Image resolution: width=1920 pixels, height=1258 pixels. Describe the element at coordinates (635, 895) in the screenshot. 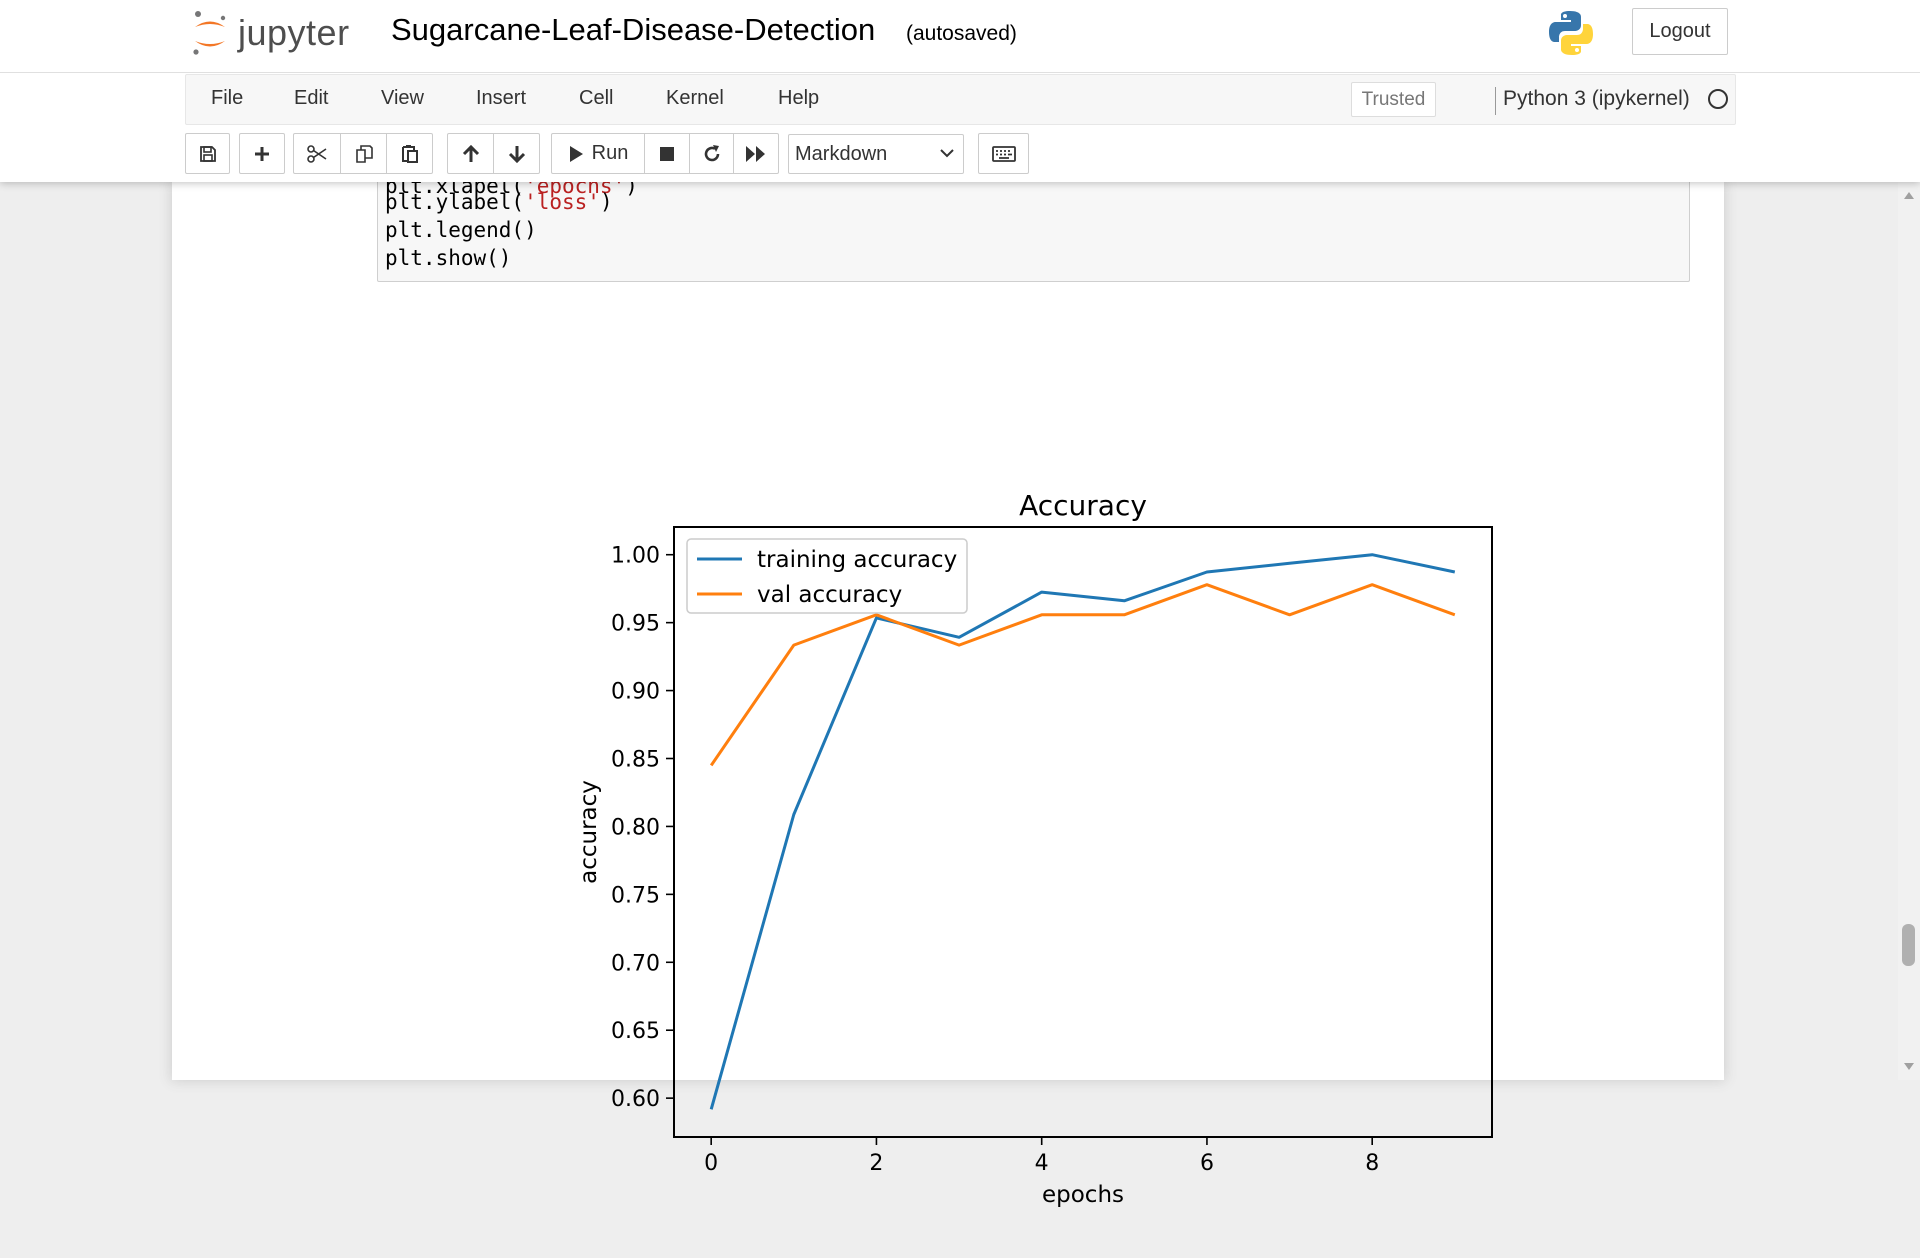

I see `y-tick-label: 0.75` at that location.